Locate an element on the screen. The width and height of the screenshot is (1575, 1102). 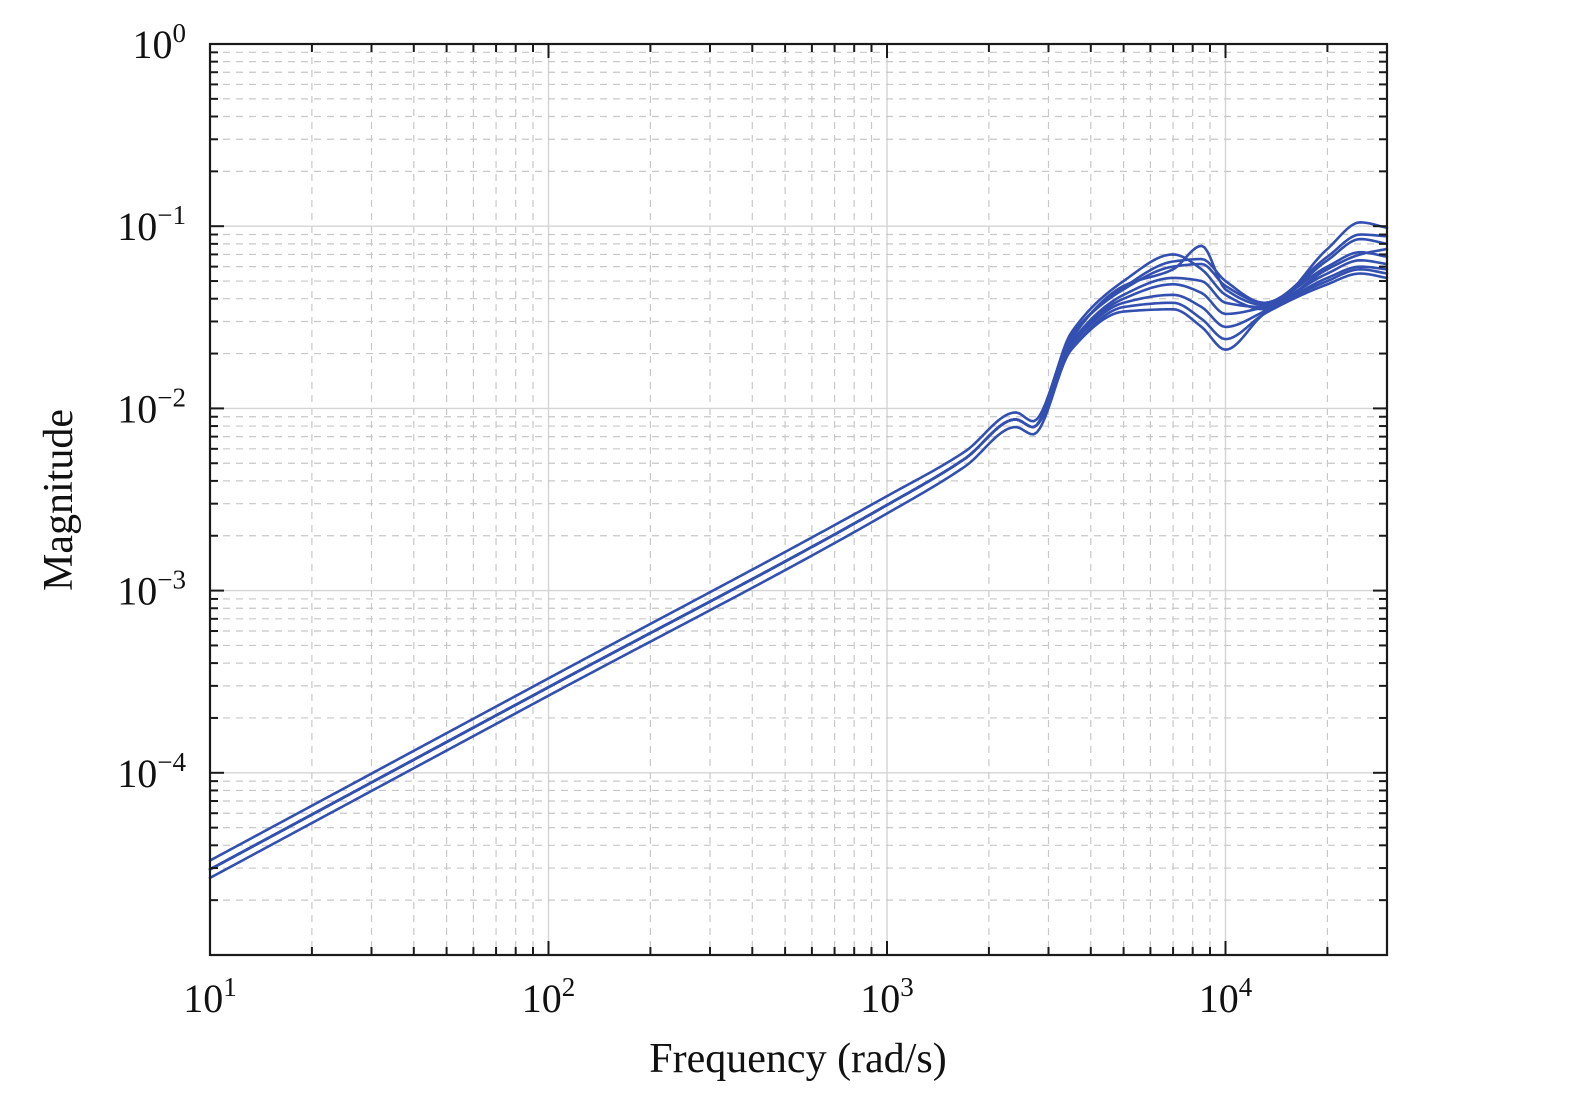
x-tick-label: 10¹ is located at coordinates (210, 996).